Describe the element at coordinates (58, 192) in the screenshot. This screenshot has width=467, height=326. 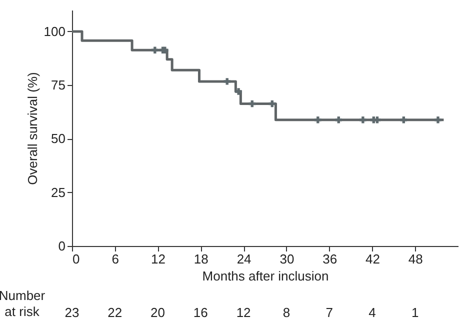
I see `y-tick-label: 25` at that location.